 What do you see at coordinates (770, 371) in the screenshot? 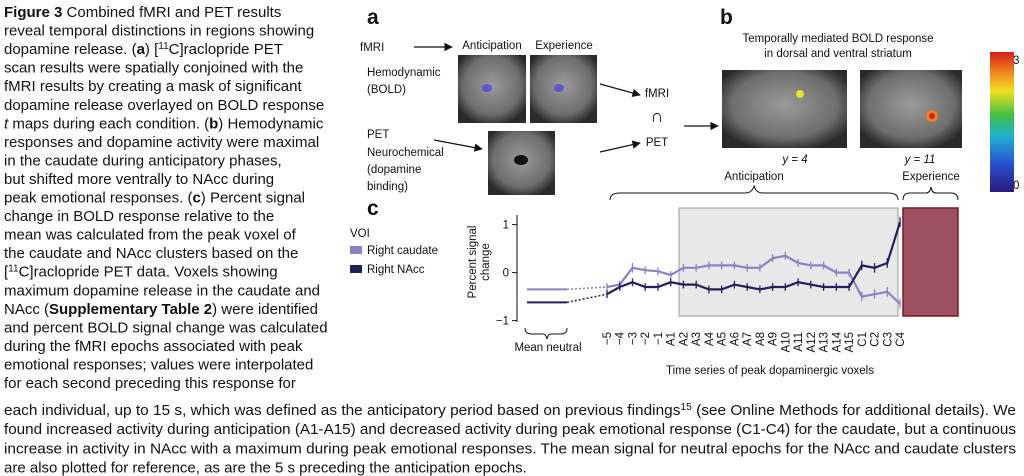
I see `axis-label: Time series of peak dopaminergic voxels` at bounding box center [770, 371].